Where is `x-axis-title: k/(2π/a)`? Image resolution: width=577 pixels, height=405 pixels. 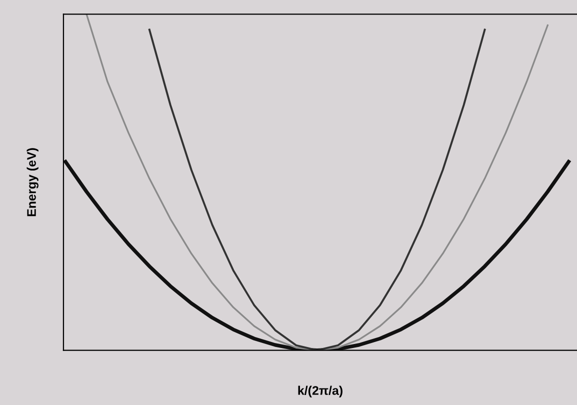
x-axis-title: k/(2π/a) is located at coordinates (320, 392).